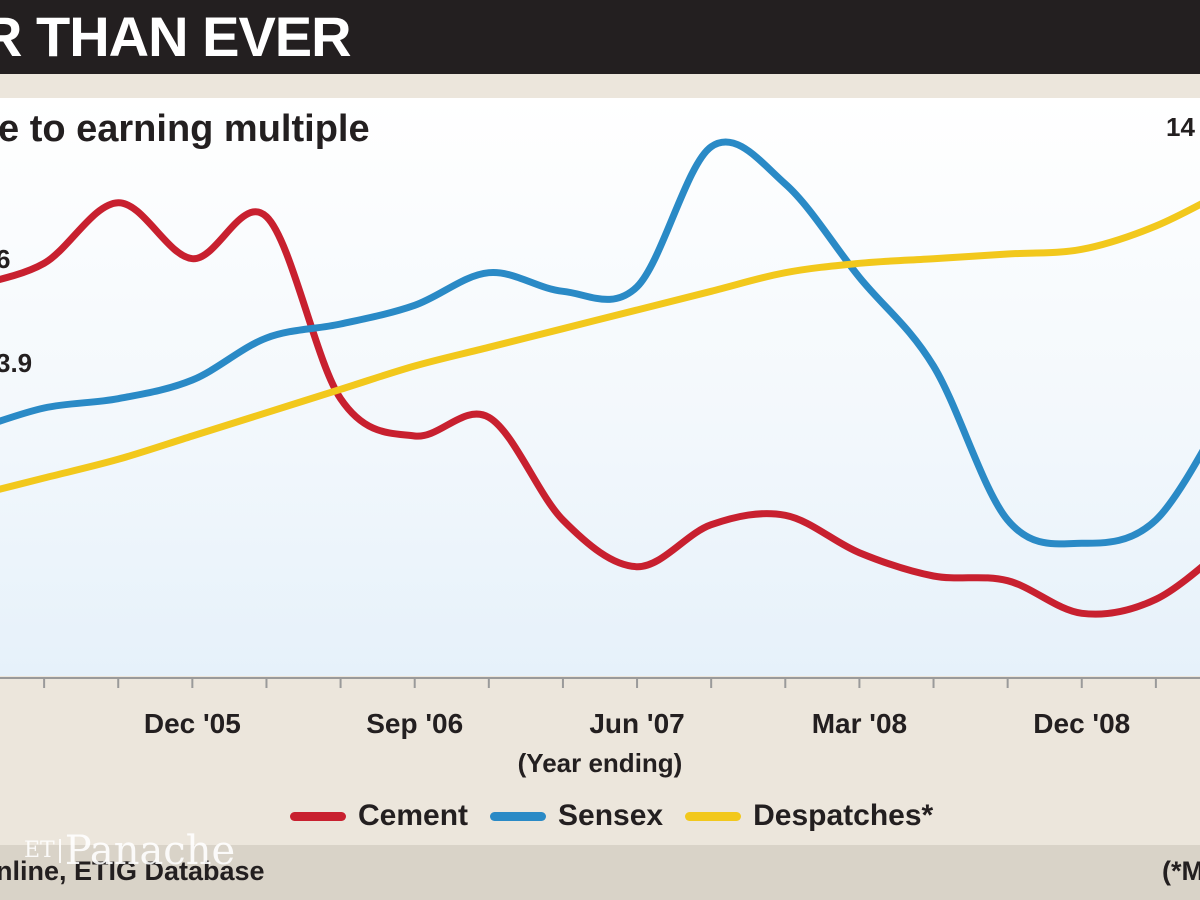 The width and height of the screenshot is (1200, 900). What do you see at coordinates (518, 816) in the screenshot?
I see `legend-swatch-sensex` at bounding box center [518, 816].